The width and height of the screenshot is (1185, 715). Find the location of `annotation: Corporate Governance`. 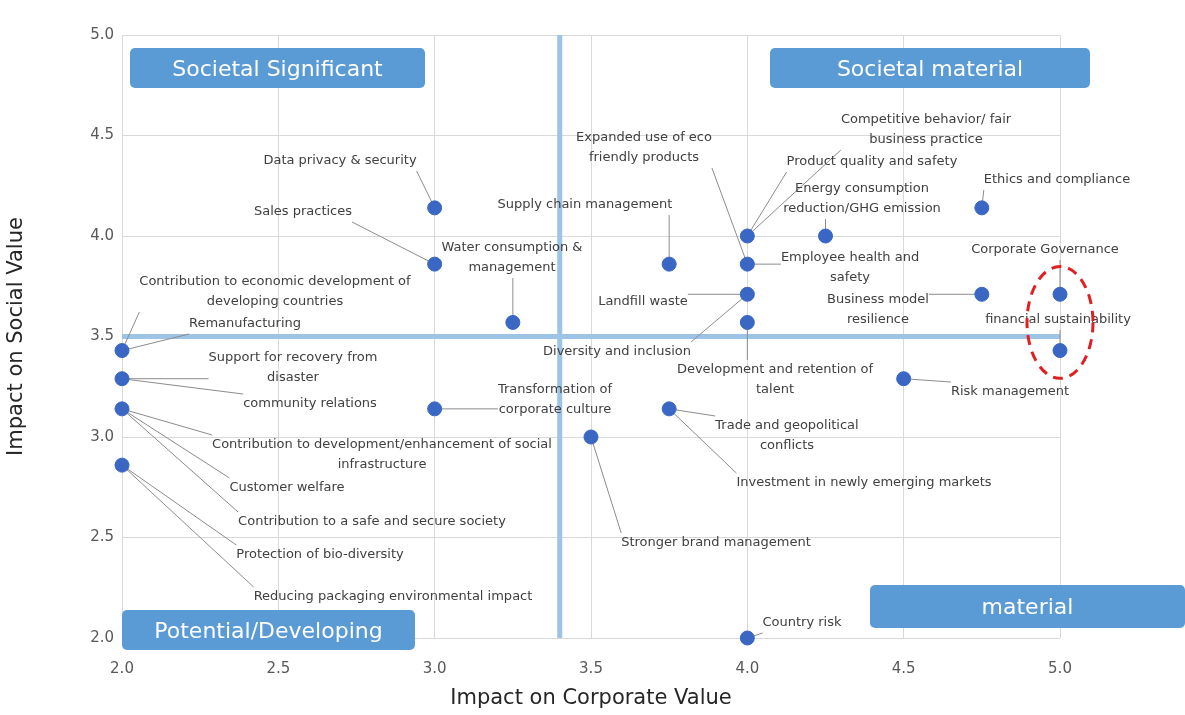

annotation: Corporate Governance is located at coordinates (1045, 249).